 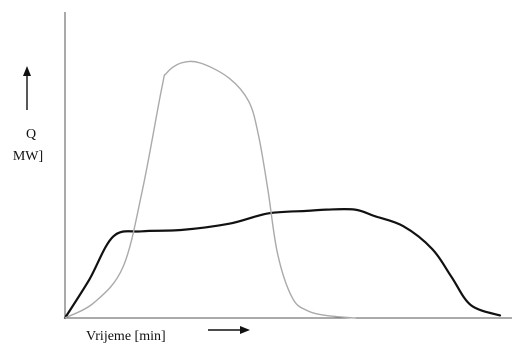 What do you see at coordinates (126, 336) in the screenshot?
I see `x-label: Vrijeme [min]` at bounding box center [126, 336].